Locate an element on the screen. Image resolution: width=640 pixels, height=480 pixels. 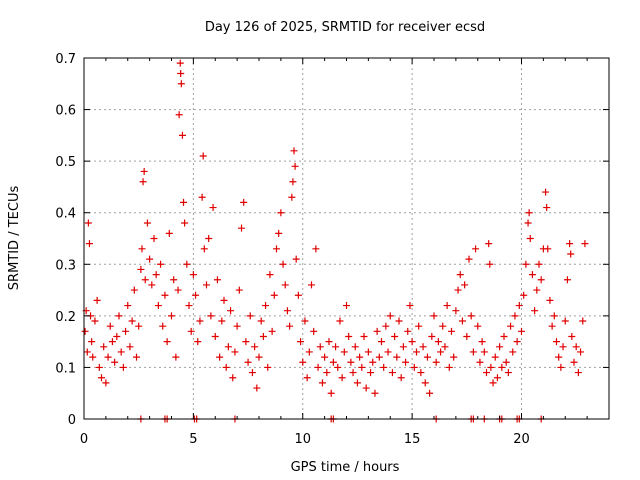
x-tick-label: 15 is located at coordinates (412, 439).